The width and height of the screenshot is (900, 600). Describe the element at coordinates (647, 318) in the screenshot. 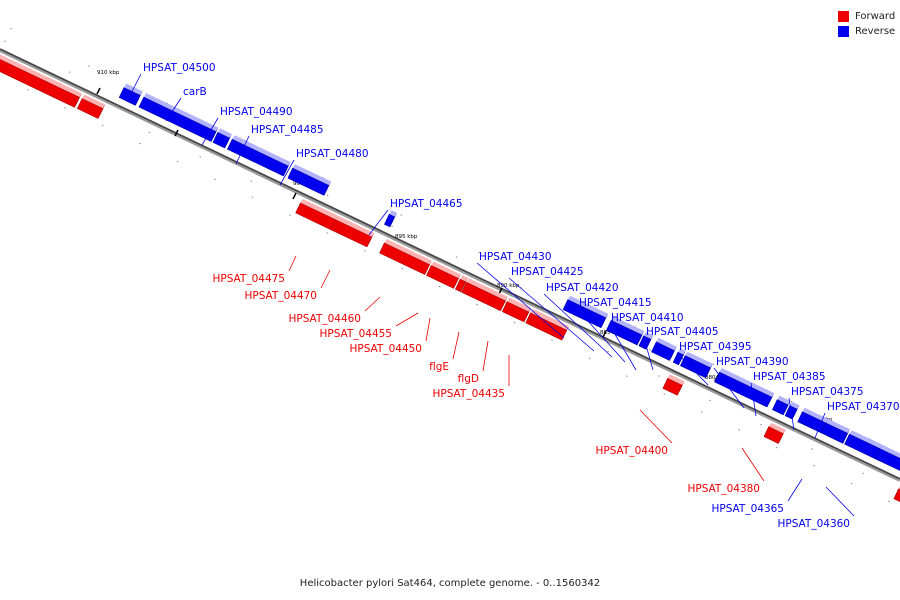

I see `gene-label: HPSAT_04410` at that location.